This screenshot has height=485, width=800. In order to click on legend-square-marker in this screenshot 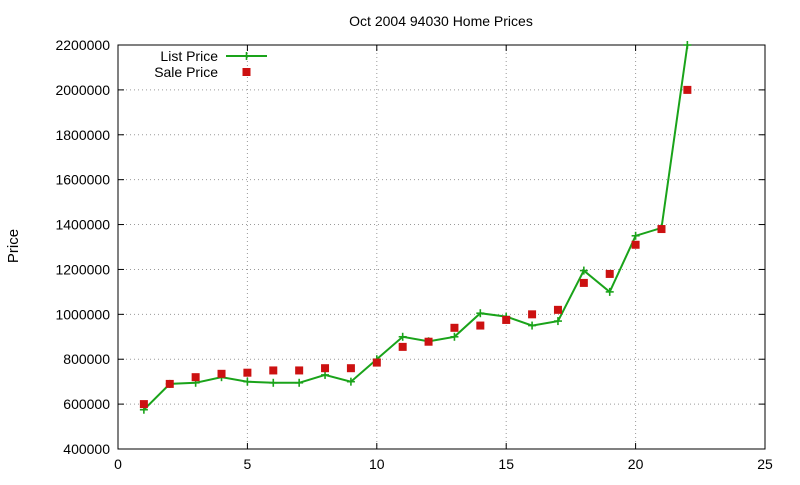, I will do `click(246, 72)`.